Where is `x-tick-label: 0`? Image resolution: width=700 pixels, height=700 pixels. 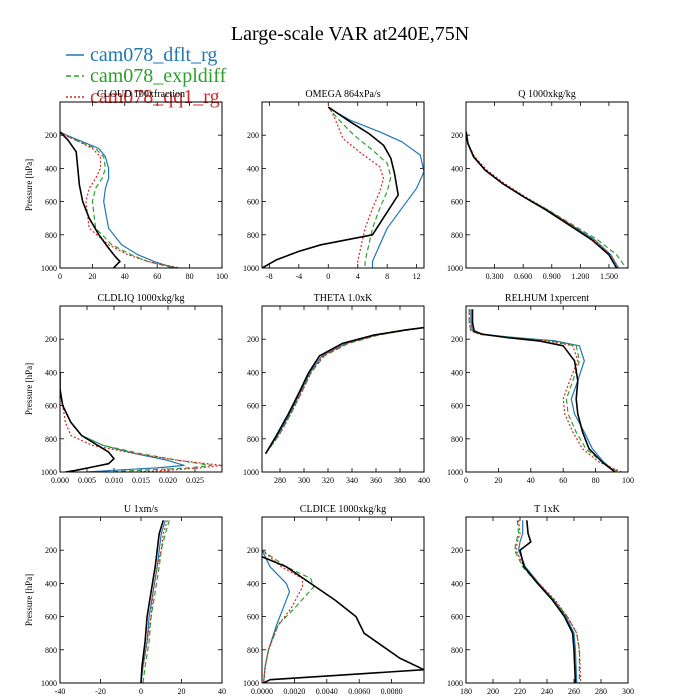 x-tick-label: 0 is located at coordinates (328, 276).